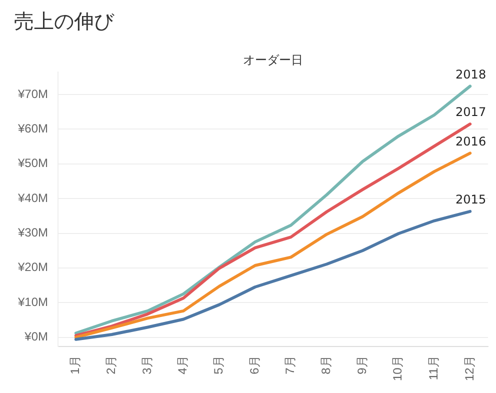  Describe the element at coordinates (32, 163) in the screenshot. I see `y-tick-label: ¥50M` at that location.